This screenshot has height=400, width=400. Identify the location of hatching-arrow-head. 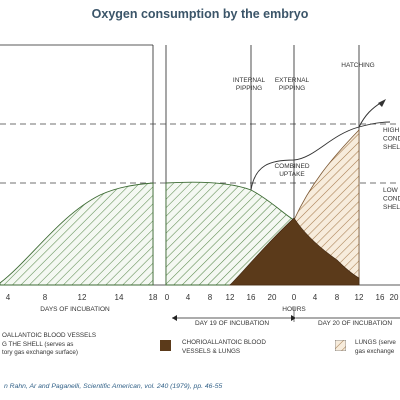
(382, 103).